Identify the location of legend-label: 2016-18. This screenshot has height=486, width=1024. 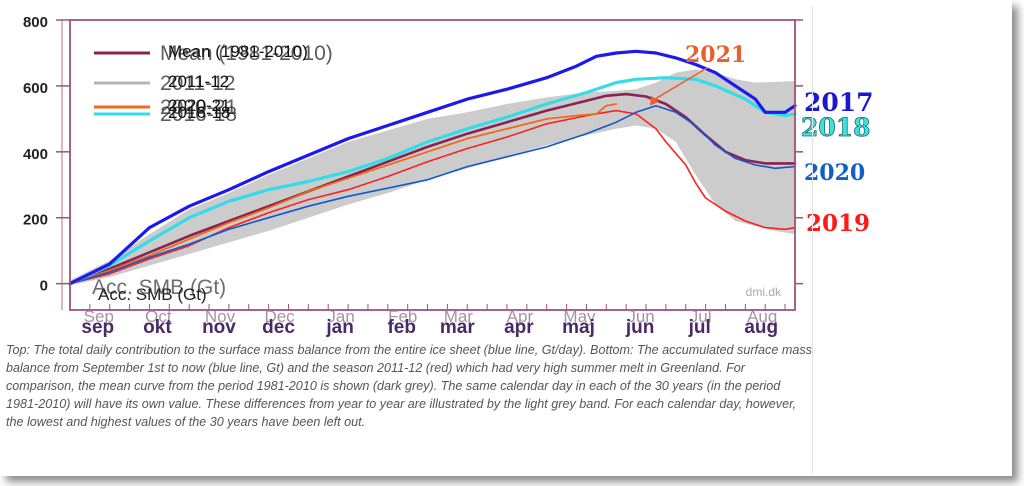
(199, 112).